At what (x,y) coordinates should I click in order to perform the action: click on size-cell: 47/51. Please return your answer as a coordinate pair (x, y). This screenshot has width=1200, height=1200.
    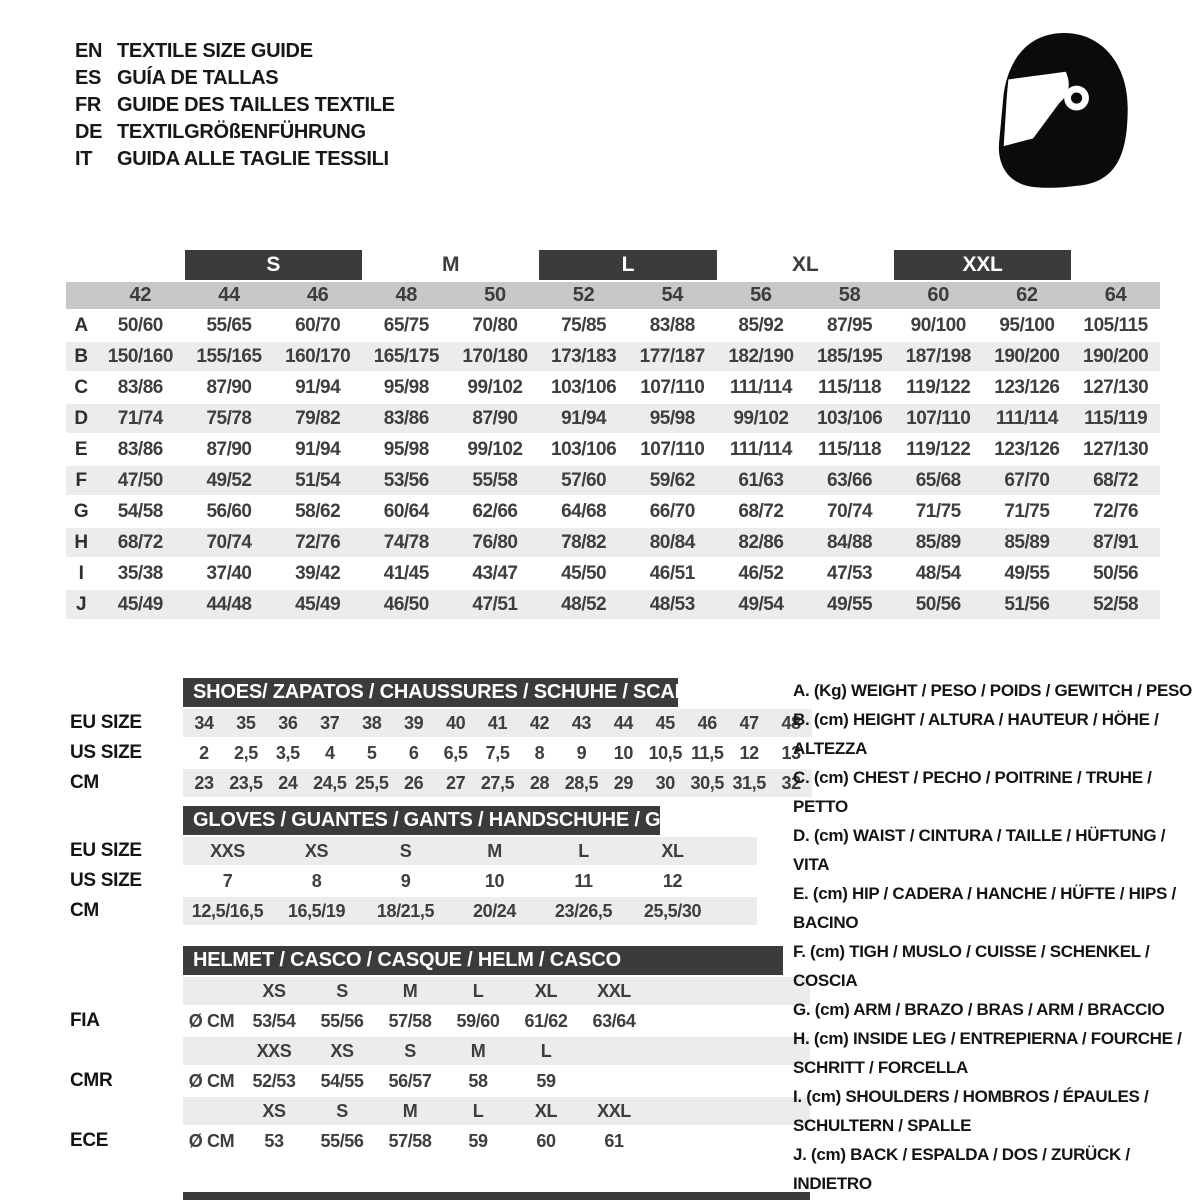
    Looking at the image, I should click on (495, 604).